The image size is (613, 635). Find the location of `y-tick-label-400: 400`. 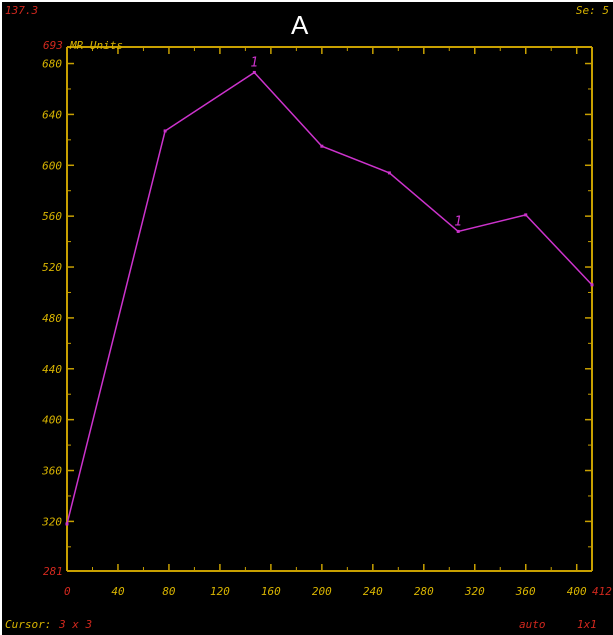

y-tick-label-400: 400 is located at coordinates (52, 420).